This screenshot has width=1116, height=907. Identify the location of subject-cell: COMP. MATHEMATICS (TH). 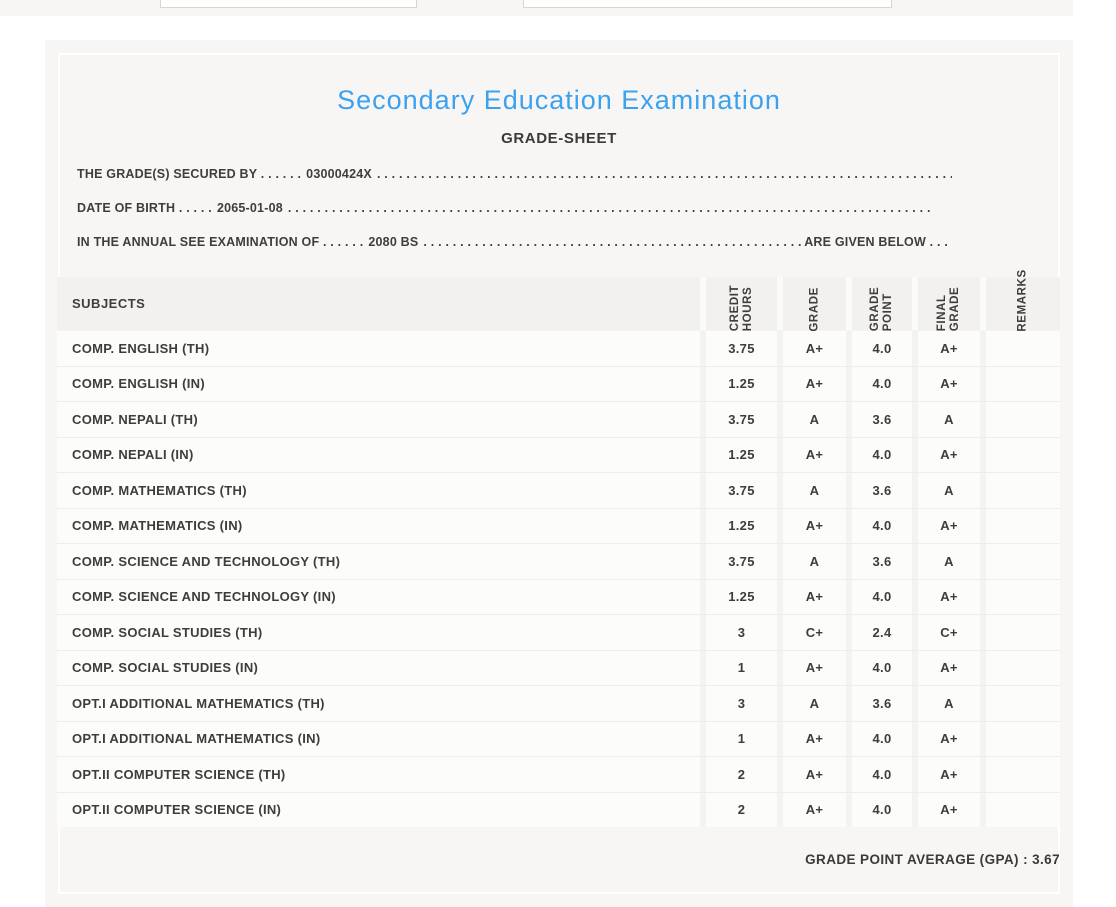
(159, 490).